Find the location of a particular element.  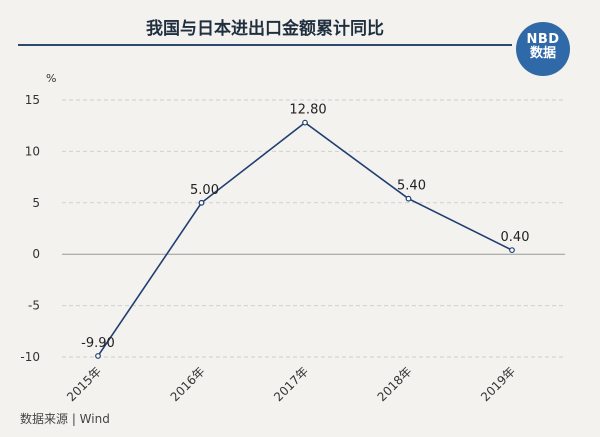

data-label: -9.90 is located at coordinates (98, 343).